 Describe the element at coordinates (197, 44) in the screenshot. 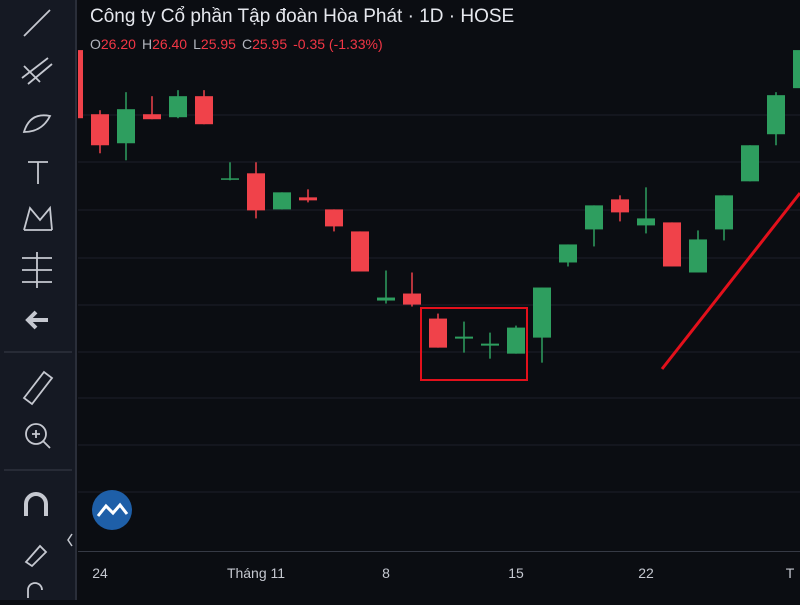

I see `ohlc-key: L` at that location.